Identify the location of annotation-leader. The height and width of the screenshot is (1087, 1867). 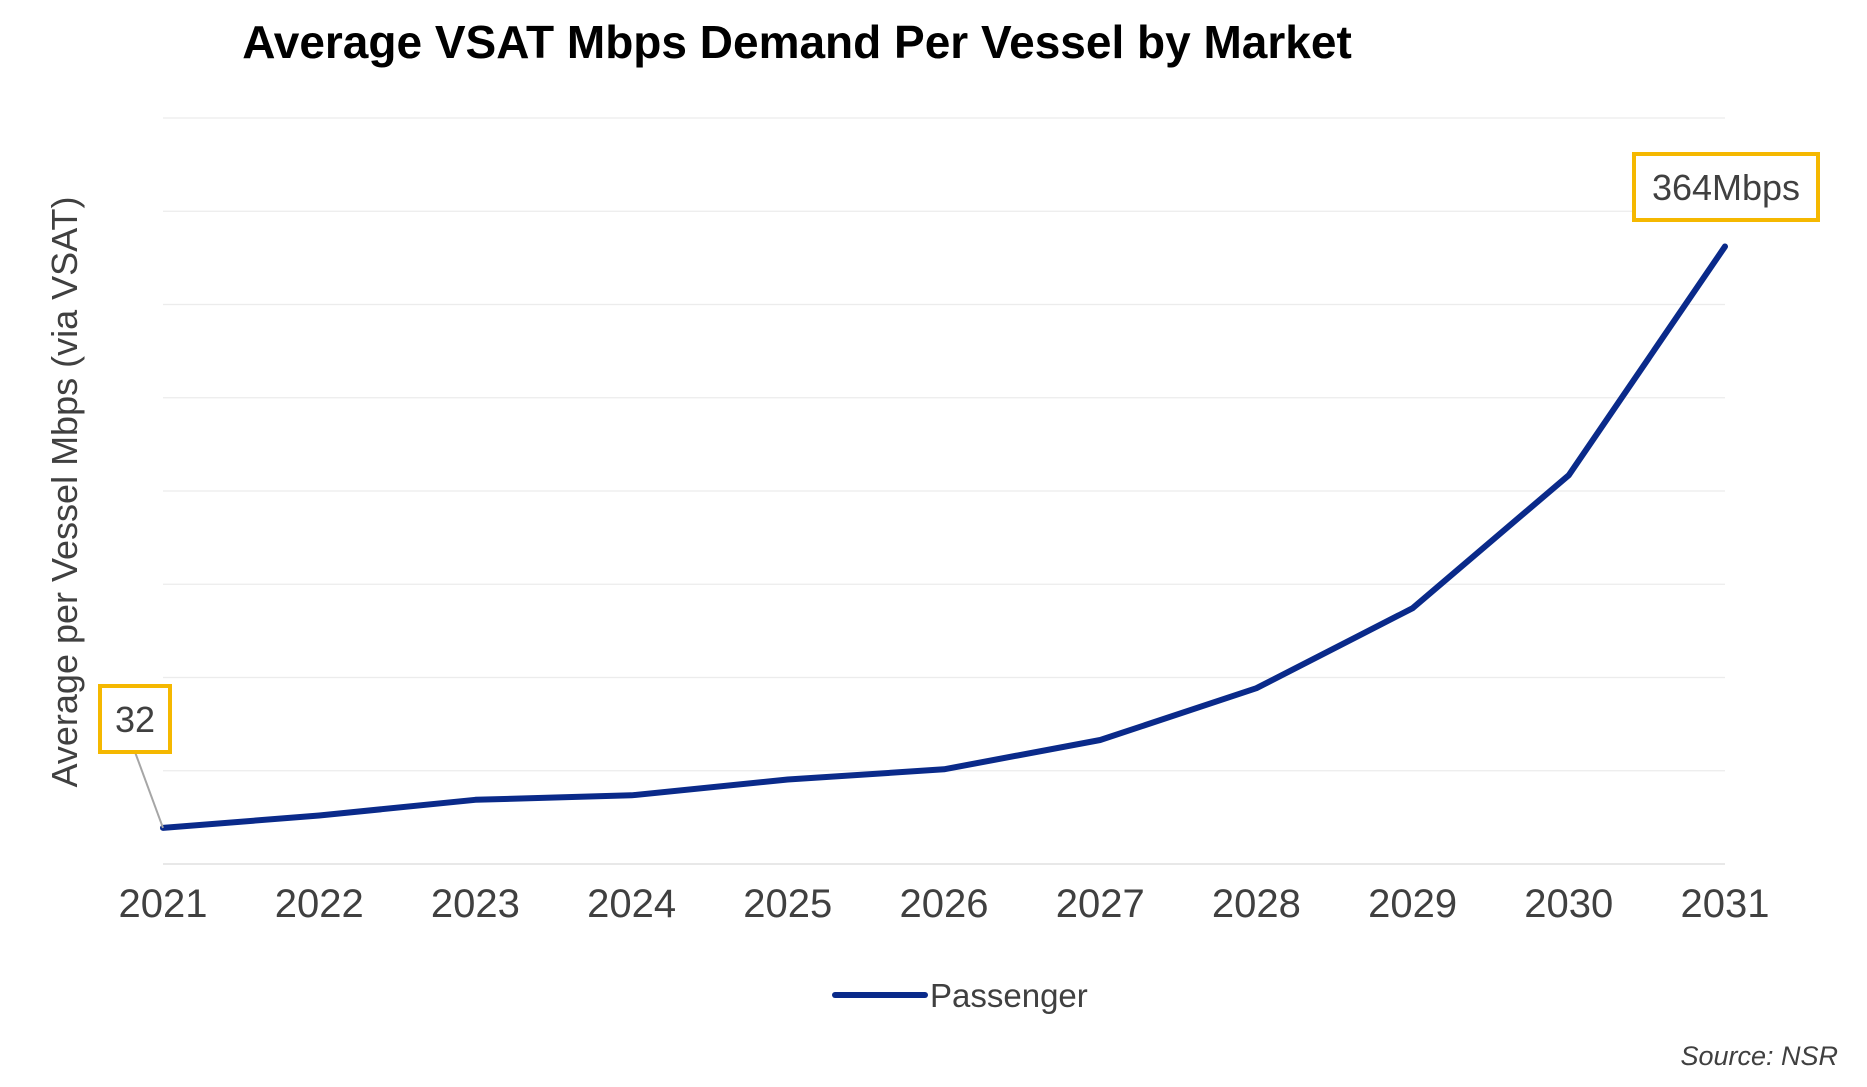
(149, 790).